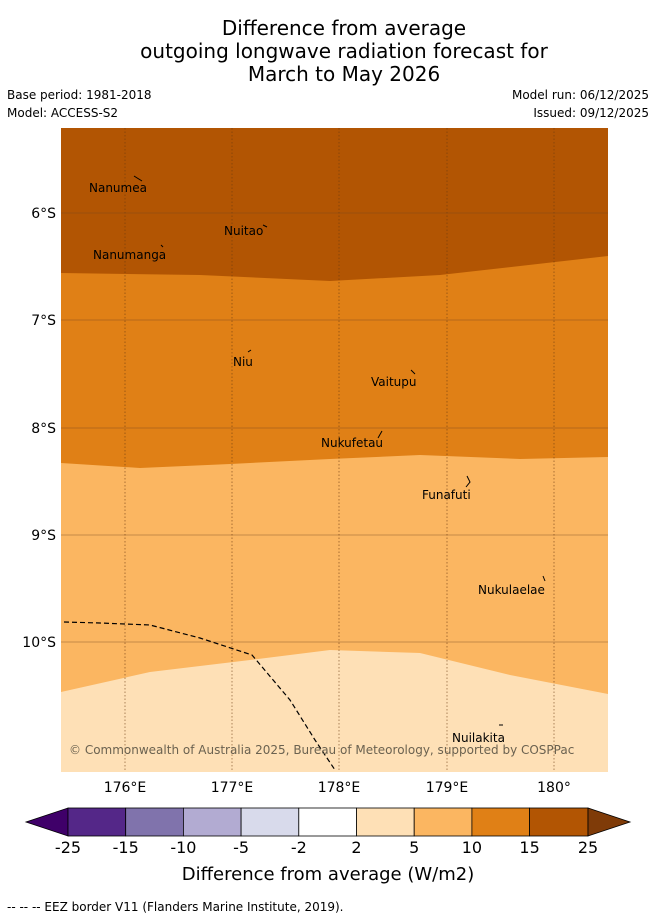  Describe the element at coordinates (472, 847) in the screenshot. I see `colorbar-label: 10` at that location.